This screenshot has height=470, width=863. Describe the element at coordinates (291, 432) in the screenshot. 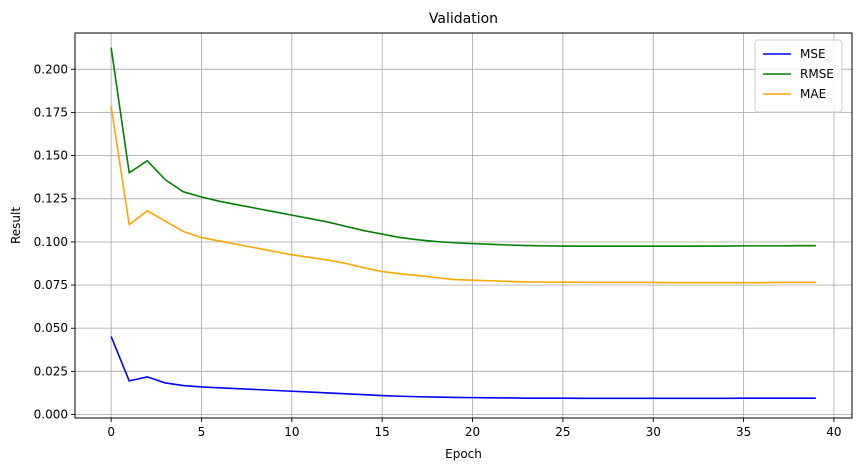

I see `x-tick-label: 10` at that location.